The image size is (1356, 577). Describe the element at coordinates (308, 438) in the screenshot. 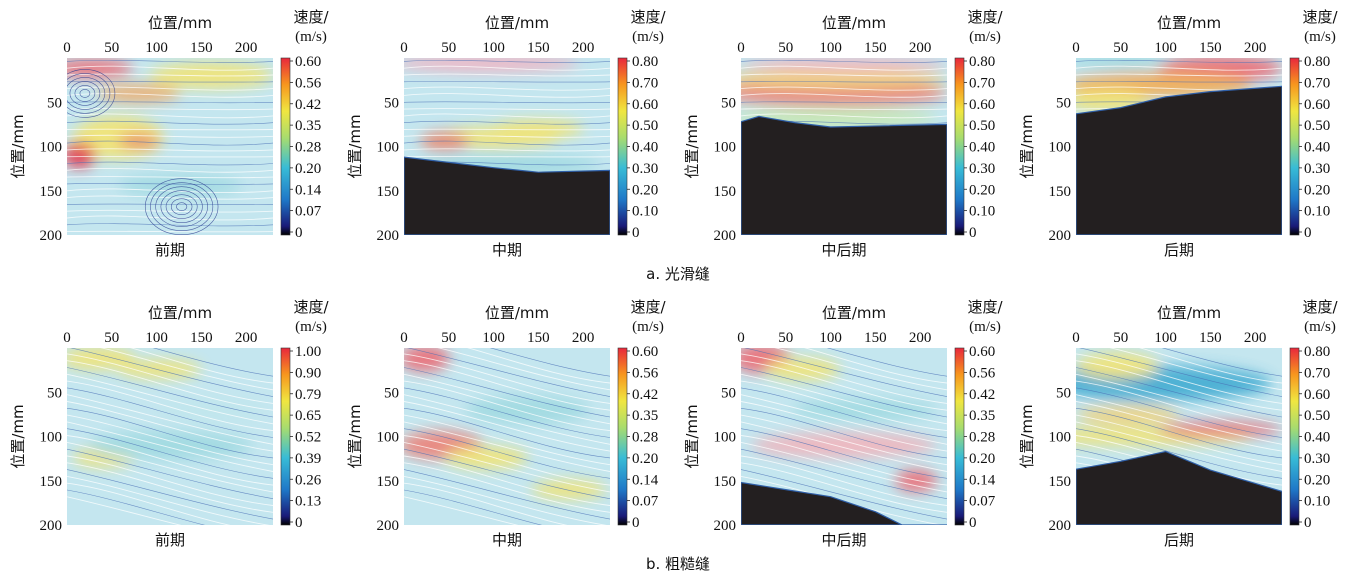

I see `colorbar-tick-label: 0.52` at that location.